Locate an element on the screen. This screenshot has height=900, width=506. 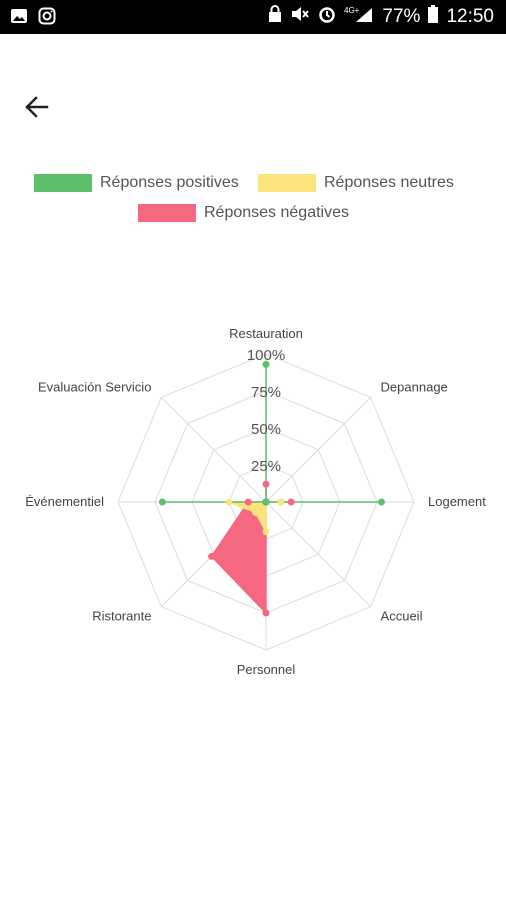
status-bar: 4G+ 77% 12:50 is located at coordinates (253, 17).